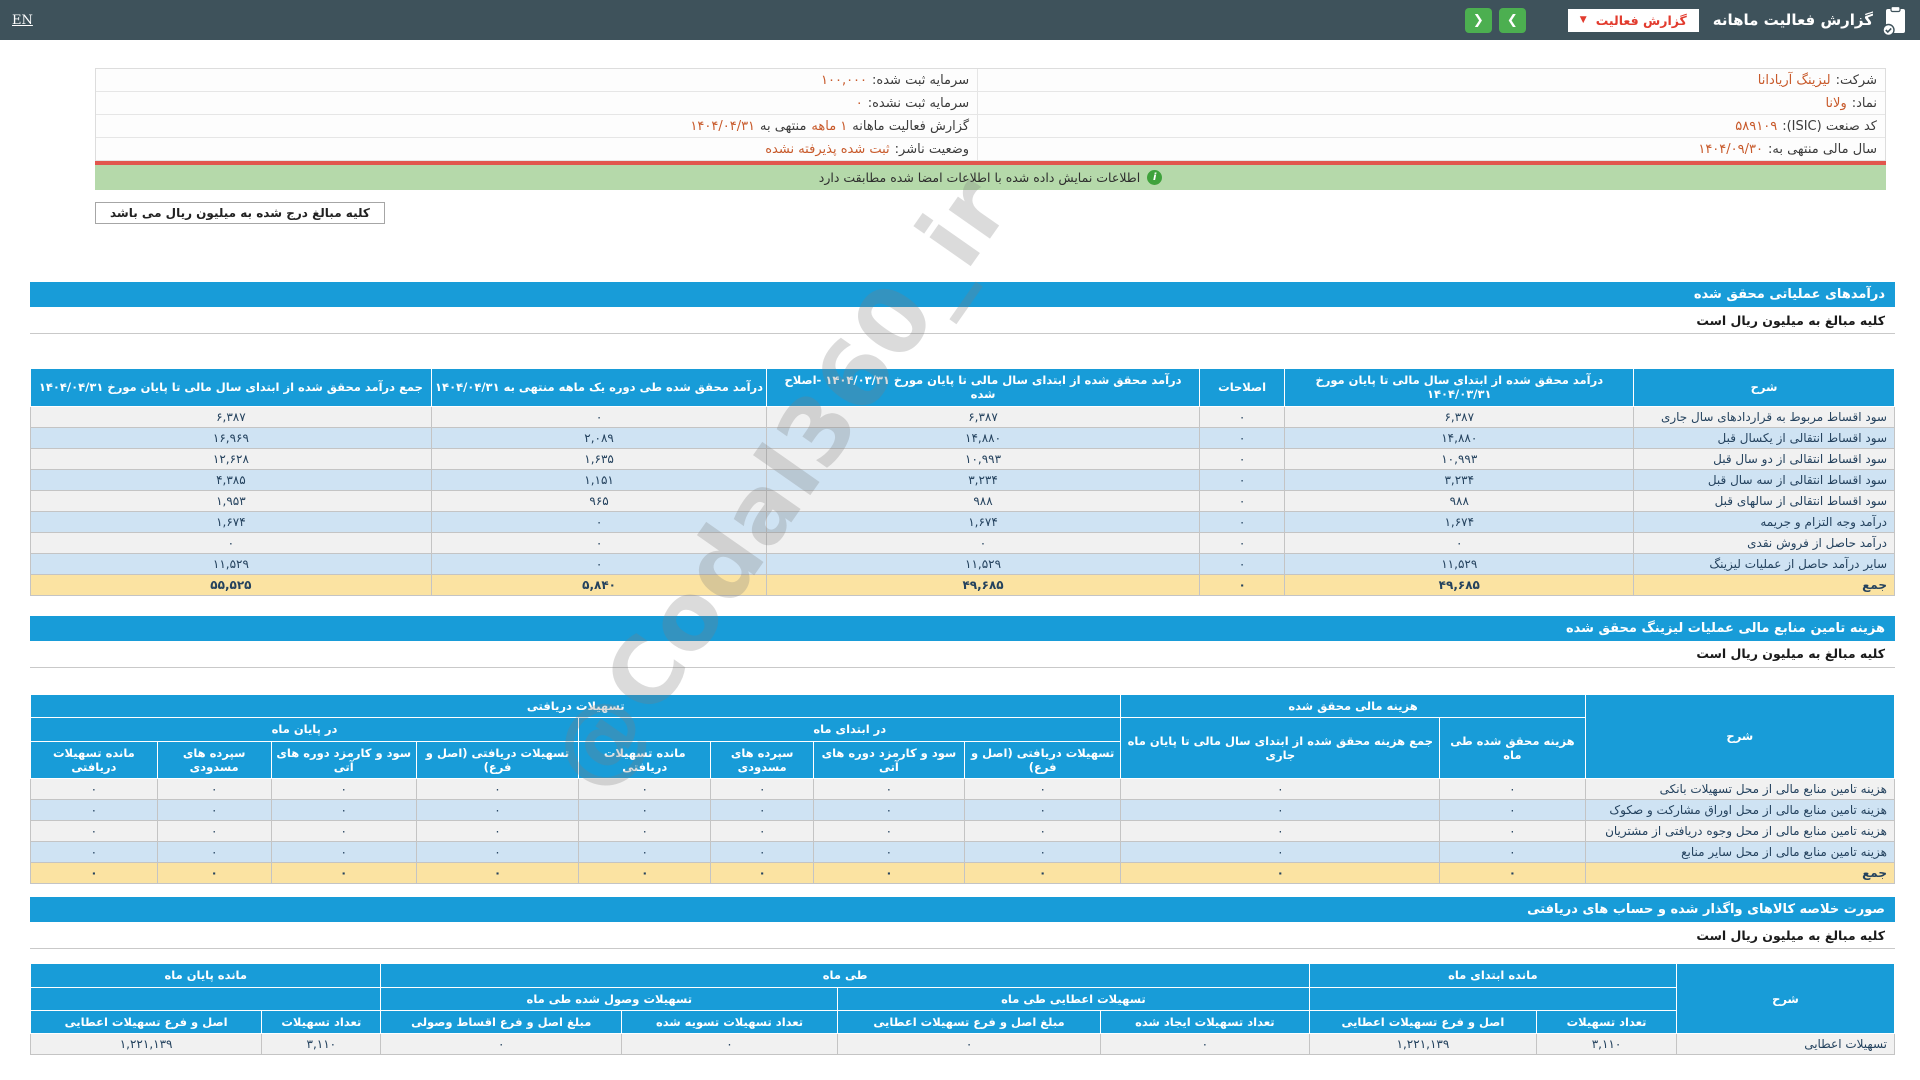 This screenshot has height=1080, width=1920. Describe the element at coordinates (983, 479) in the screenshot. I see `value-cell: ۳,۲۳۴` at that location.